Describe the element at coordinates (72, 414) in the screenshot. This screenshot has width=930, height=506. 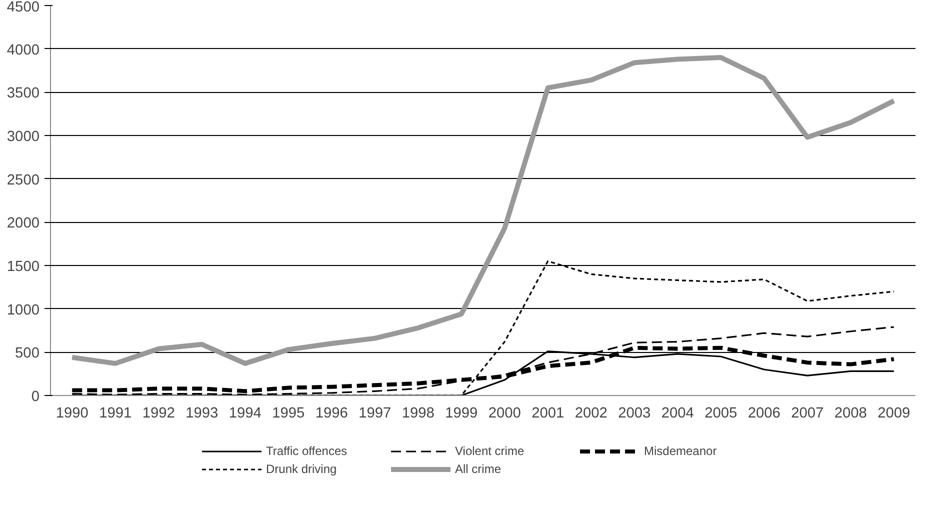
I see `x-tick-label: 1990` at that location.